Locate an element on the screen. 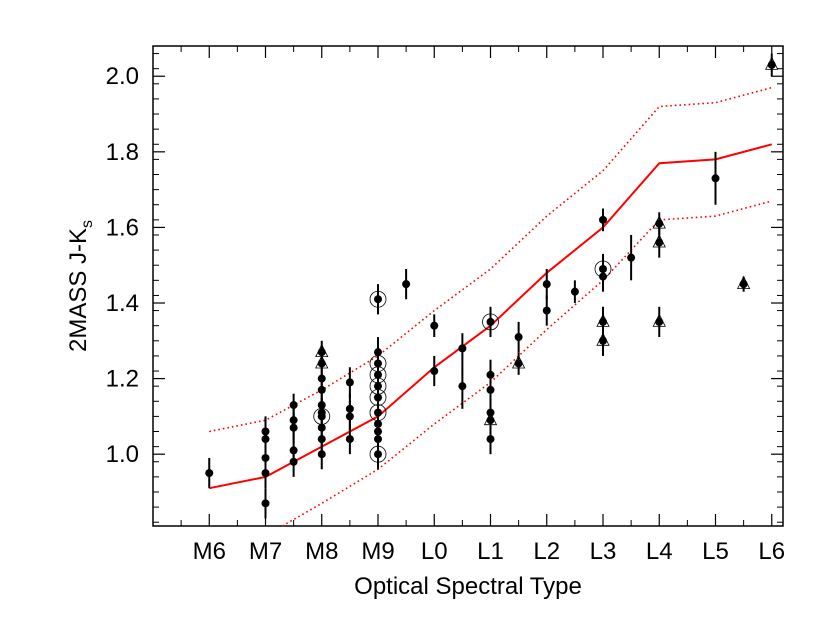  x-tick-label: M6 is located at coordinates (209, 551).